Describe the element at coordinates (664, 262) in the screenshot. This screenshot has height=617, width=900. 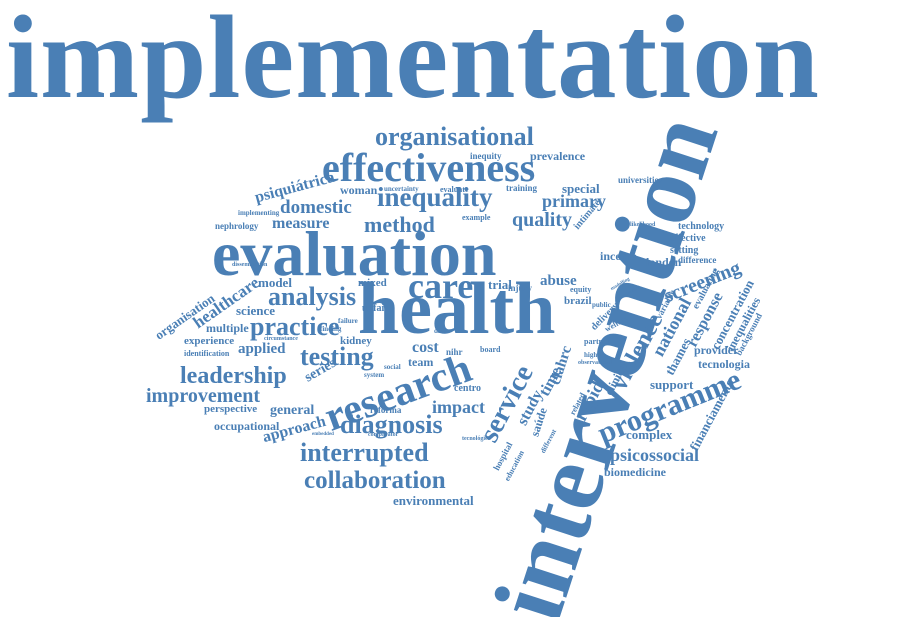
I see `word-london: london` at that location.